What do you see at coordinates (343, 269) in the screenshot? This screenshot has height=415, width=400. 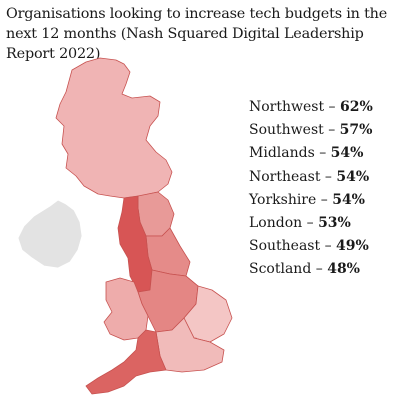 I see `legend-region-value: 48%` at bounding box center [343, 269].